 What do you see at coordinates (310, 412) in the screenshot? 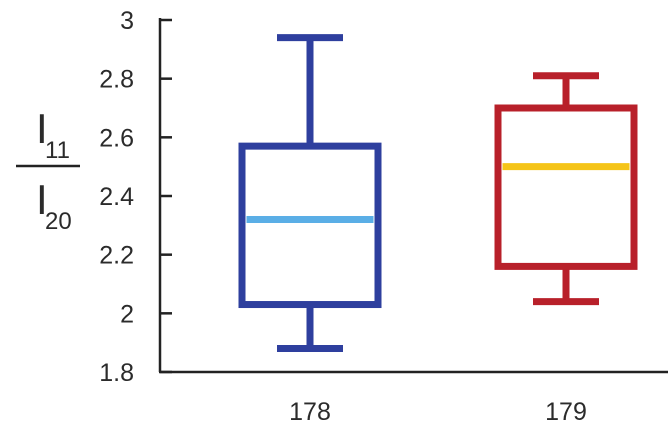
I see `x-tick-label: 178` at bounding box center [310, 412].